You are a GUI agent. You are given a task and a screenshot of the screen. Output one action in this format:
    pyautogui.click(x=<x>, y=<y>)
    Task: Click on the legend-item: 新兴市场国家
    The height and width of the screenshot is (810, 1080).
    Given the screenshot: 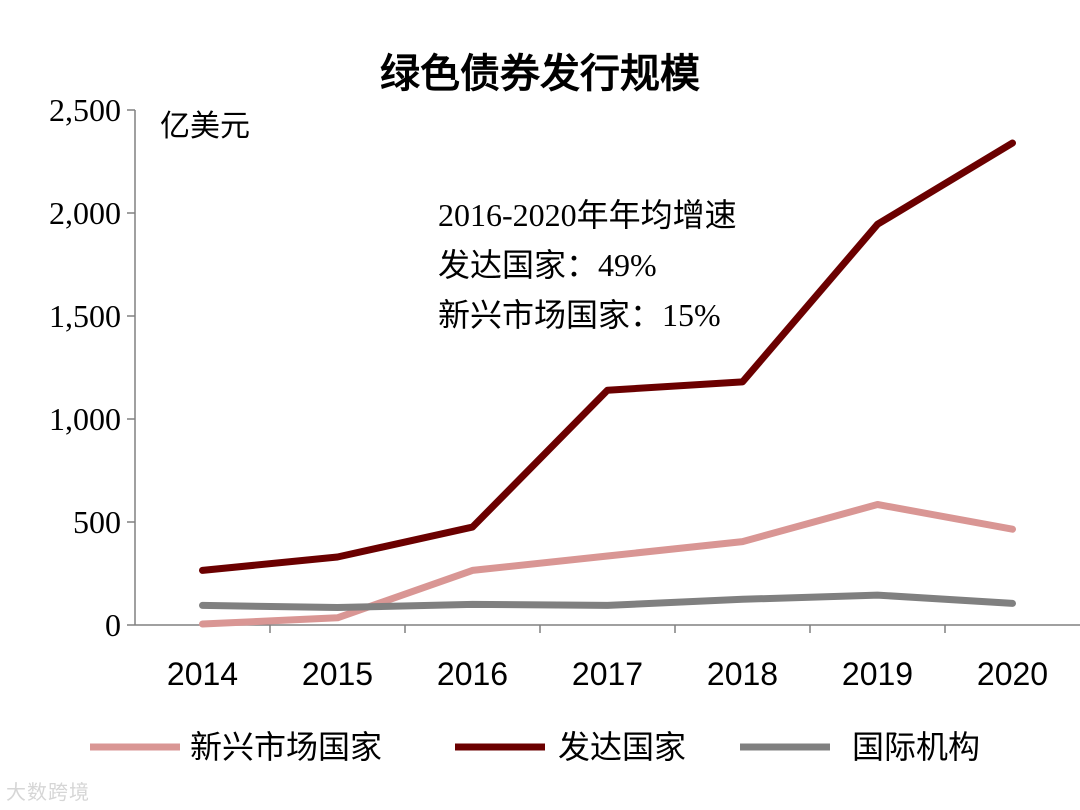 What is the action you would take?
    pyautogui.click(x=236, y=747)
    